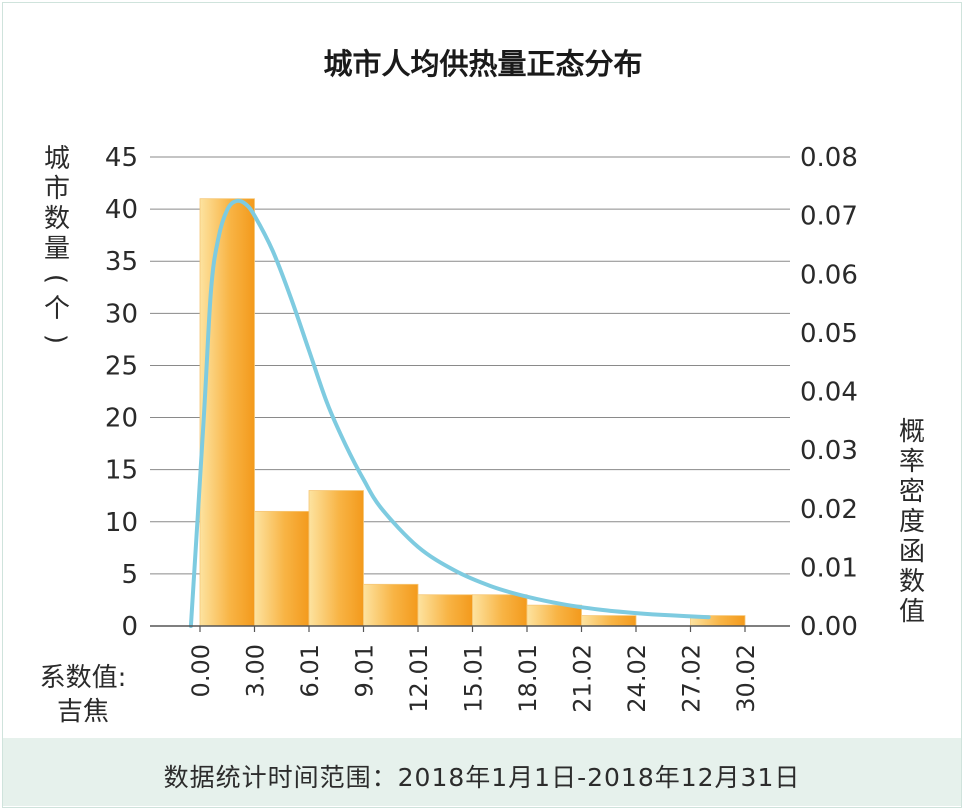  What do you see at coordinates (482, 777) in the screenshot?
I see `footer-date-range: 数据统计时间范围：2018年1月1日-2018年12月31日` at bounding box center [482, 777].